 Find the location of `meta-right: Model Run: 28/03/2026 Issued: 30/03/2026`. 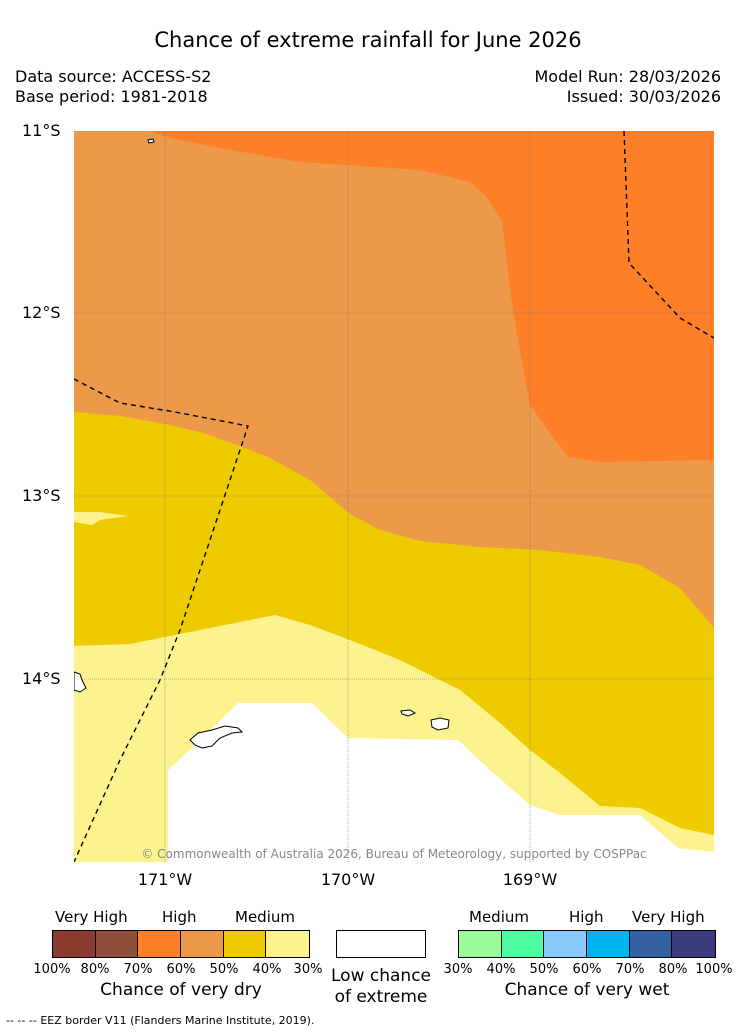

meta-right: Model Run: 28/03/2026 Issued: 30/03/2026 is located at coordinates (628, 87).